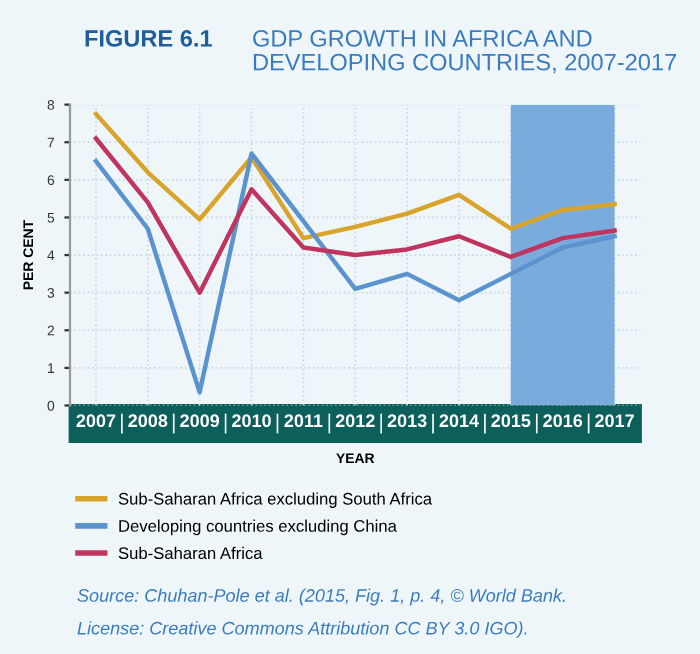  What do you see at coordinates (464, 52) in the screenshot?
I see `chart-subtitle: GDP GROWTH IN AFRICA AND DEVELOPING COUNTRIES, 2007-2017` at bounding box center [464, 52].